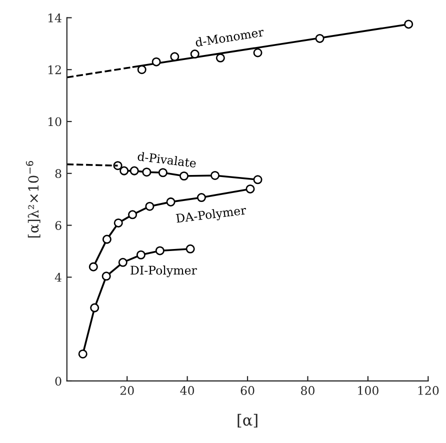 This screenshot has width=446, height=443. What do you see at coordinates (58, 277) in the screenshot?
I see `y-tick-label: 4` at bounding box center [58, 277].